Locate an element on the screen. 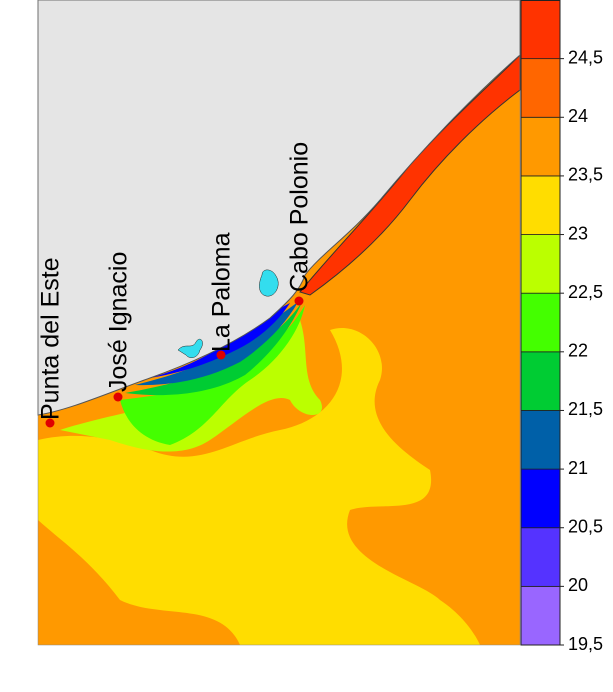  colorbar-tick-label: 20 is located at coordinates (578, 585).